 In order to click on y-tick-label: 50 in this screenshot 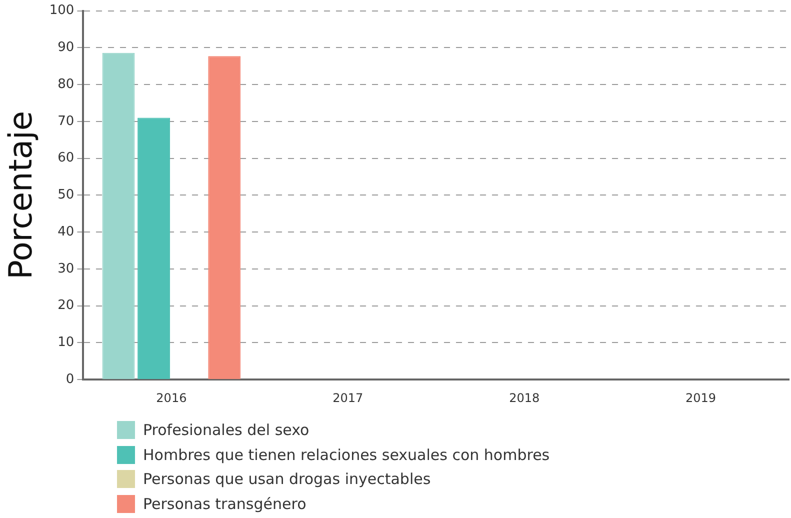, I will do `click(66, 195)`.